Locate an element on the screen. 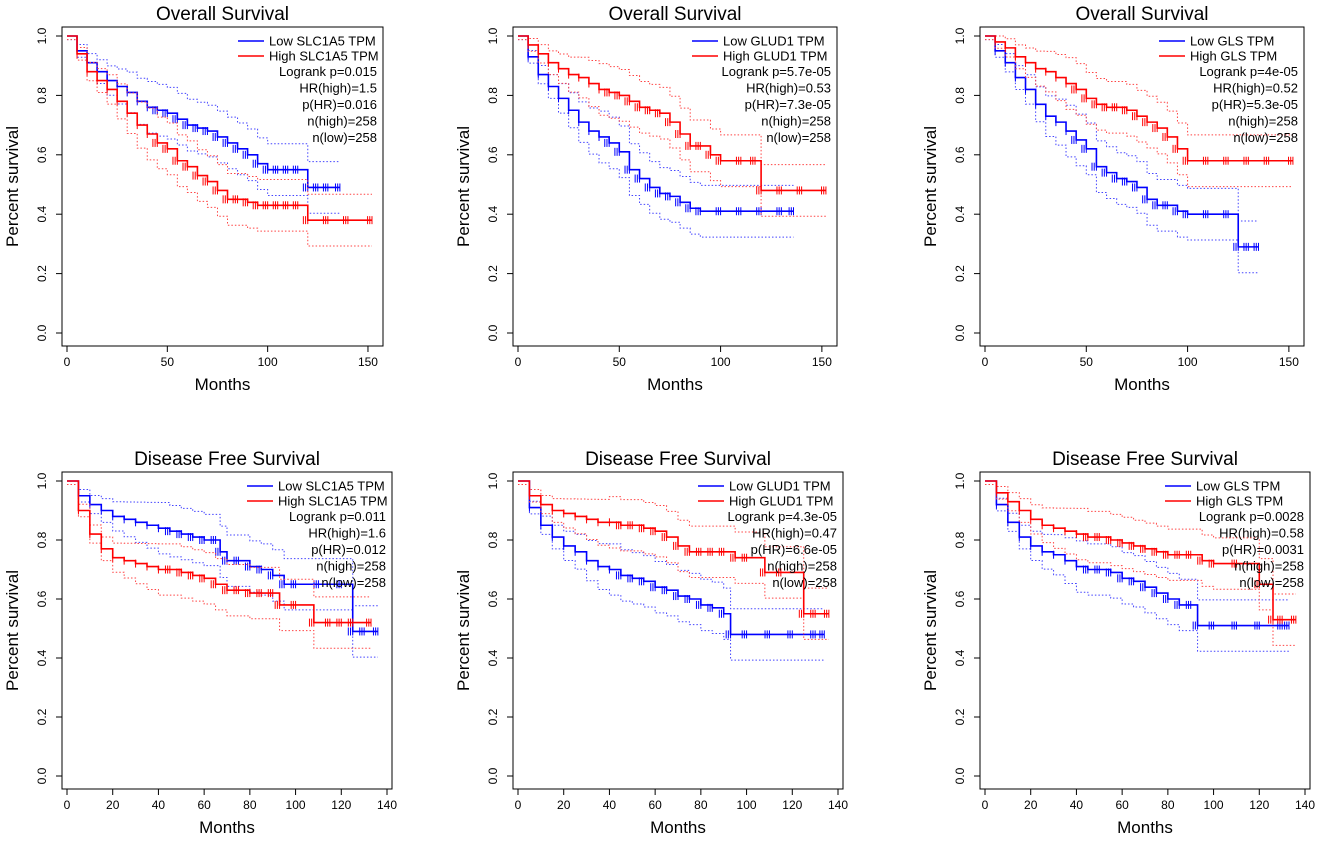 This screenshot has height=845, width=1325. stat-label: p(HR)=0.016 is located at coordinates (339, 104).